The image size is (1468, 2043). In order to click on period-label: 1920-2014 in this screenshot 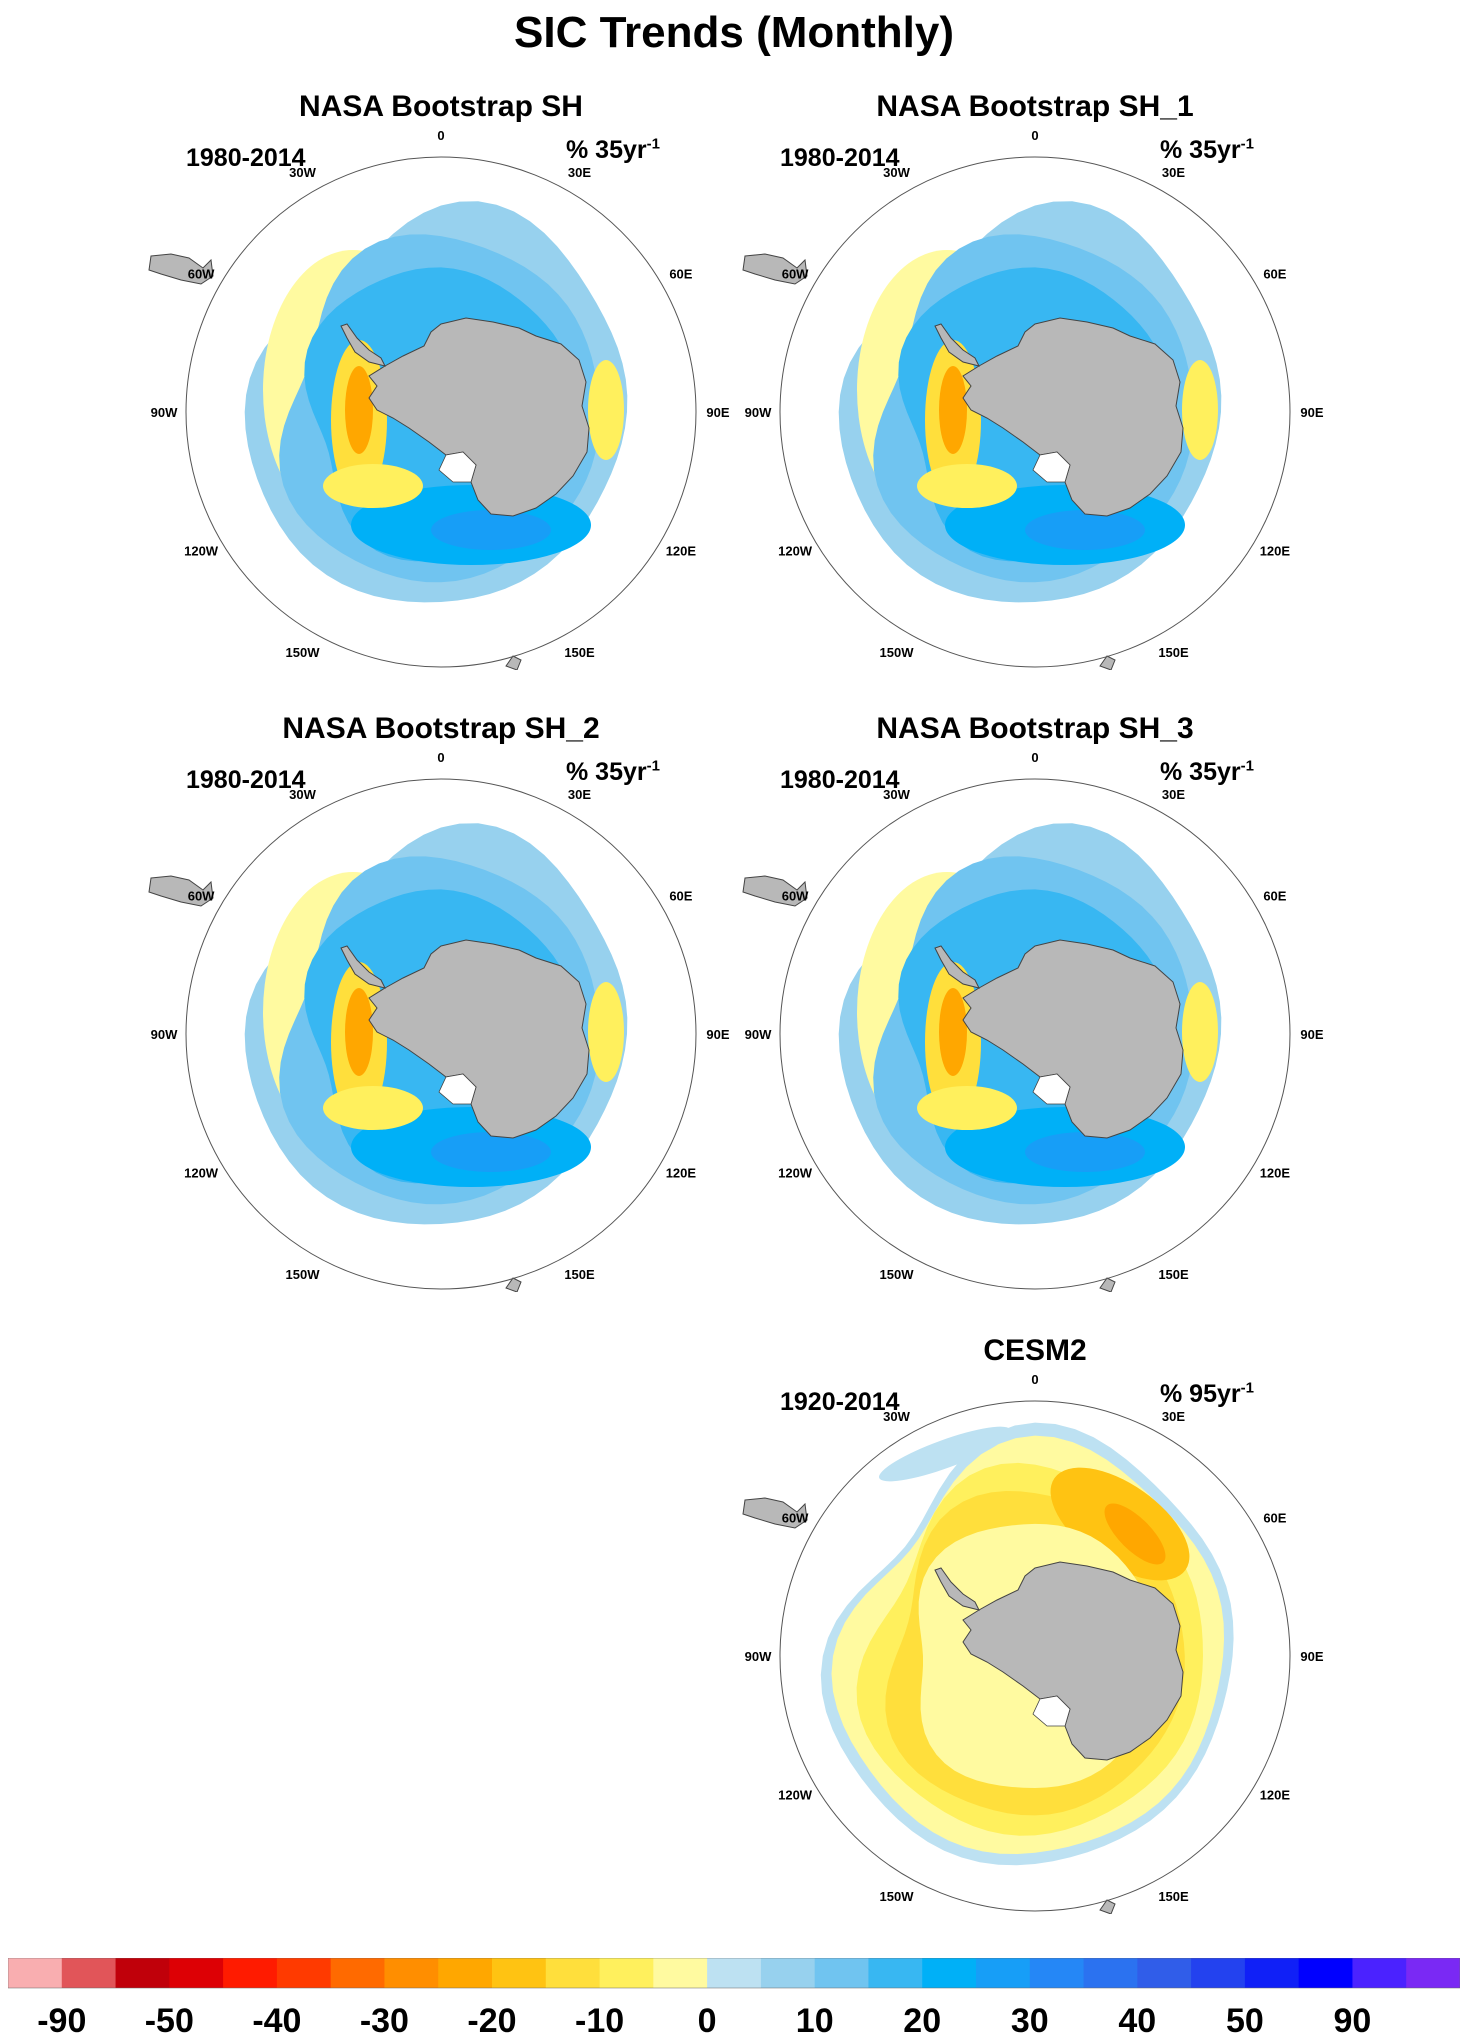, I will do `click(840, 1402)`.